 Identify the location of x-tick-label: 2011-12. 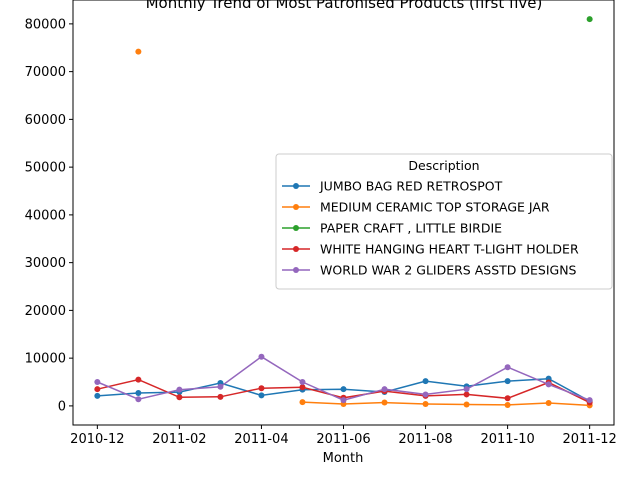
(589, 439).